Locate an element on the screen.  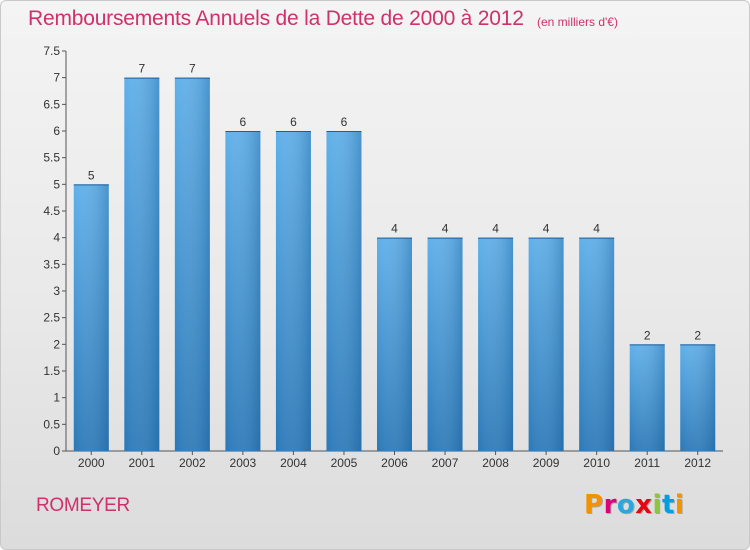
y-tick-label: 6 is located at coordinates (56, 131).